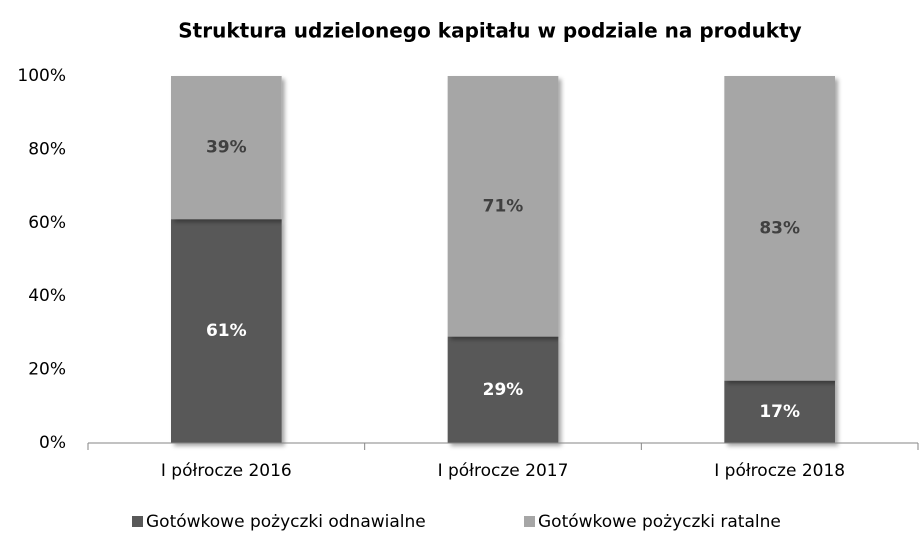 The image size is (920, 538). Describe the element at coordinates (286, 522) in the screenshot. I see `legend-label: Gotówkowe pożyczki odnawialne` at that location.